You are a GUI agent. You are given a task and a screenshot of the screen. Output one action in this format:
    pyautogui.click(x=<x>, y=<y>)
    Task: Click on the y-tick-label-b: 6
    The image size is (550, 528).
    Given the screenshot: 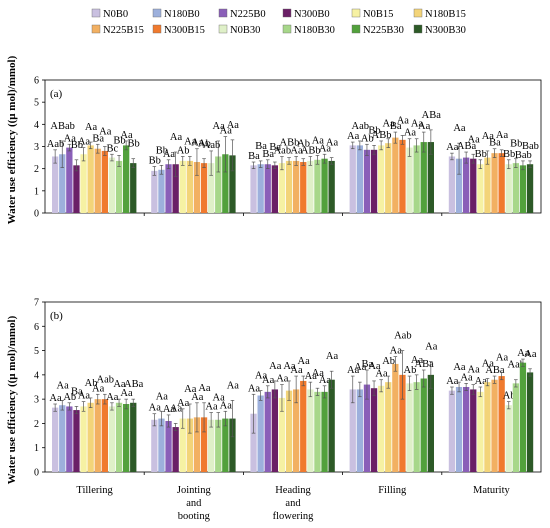 What is the action you would take?
    pyautogui.click(x=36, y=327)
    